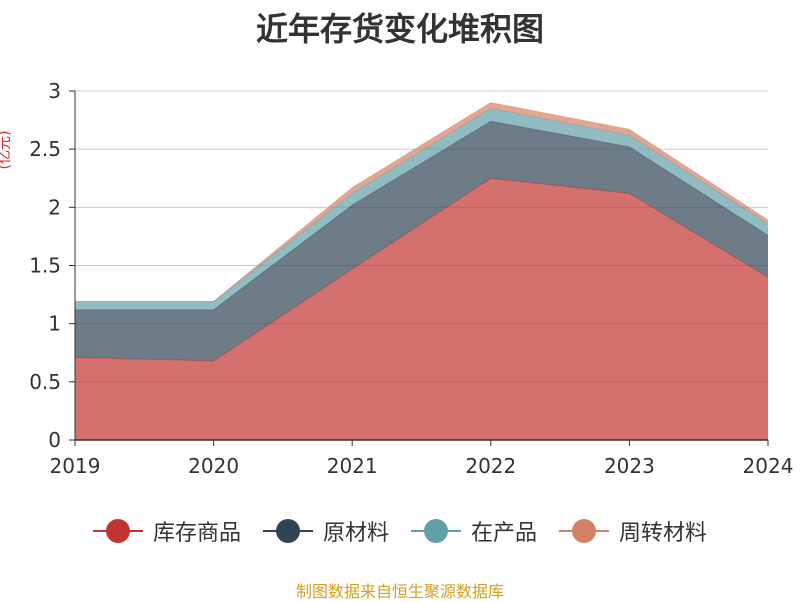 The image size is (800, 602). What do you see at coordinates (490, 466) in the screenshot?
I see `x-tick-label: 2022` at bounding box center [490, 466].